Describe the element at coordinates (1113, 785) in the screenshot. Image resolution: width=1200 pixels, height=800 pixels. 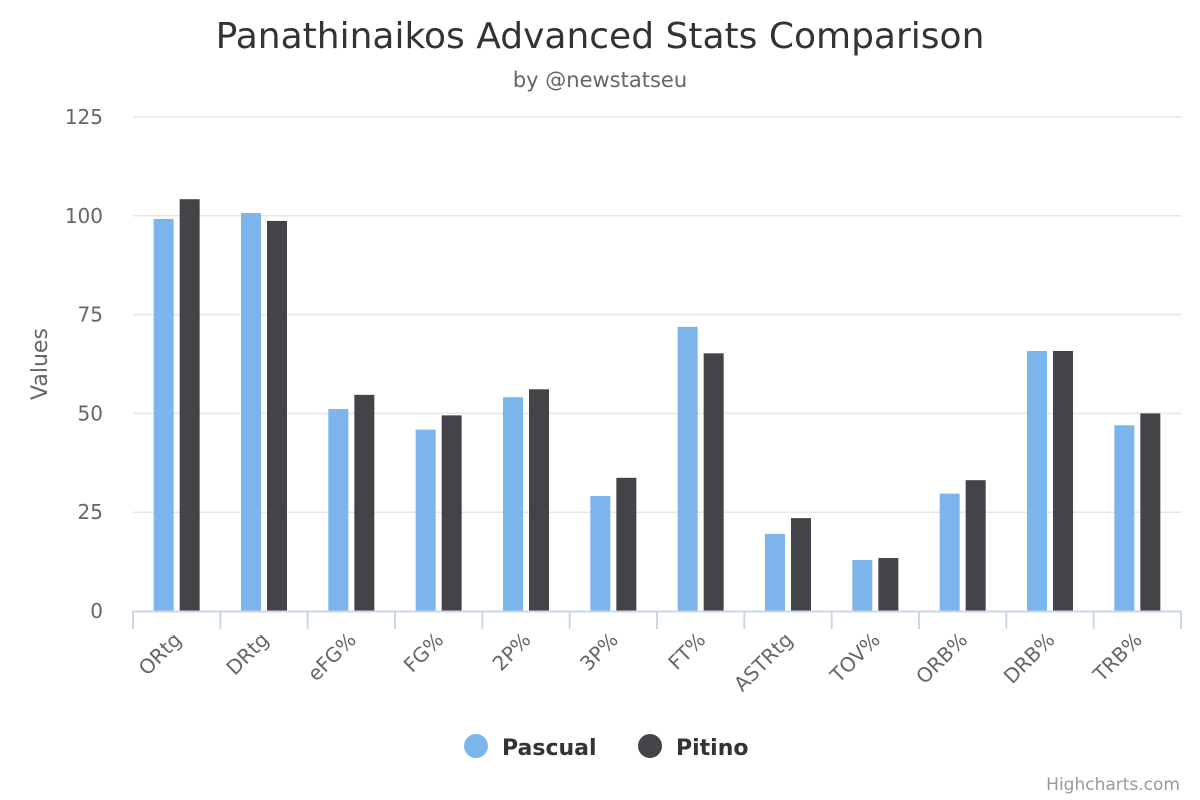
I see `credits-link: Highcharts.com` at that location.